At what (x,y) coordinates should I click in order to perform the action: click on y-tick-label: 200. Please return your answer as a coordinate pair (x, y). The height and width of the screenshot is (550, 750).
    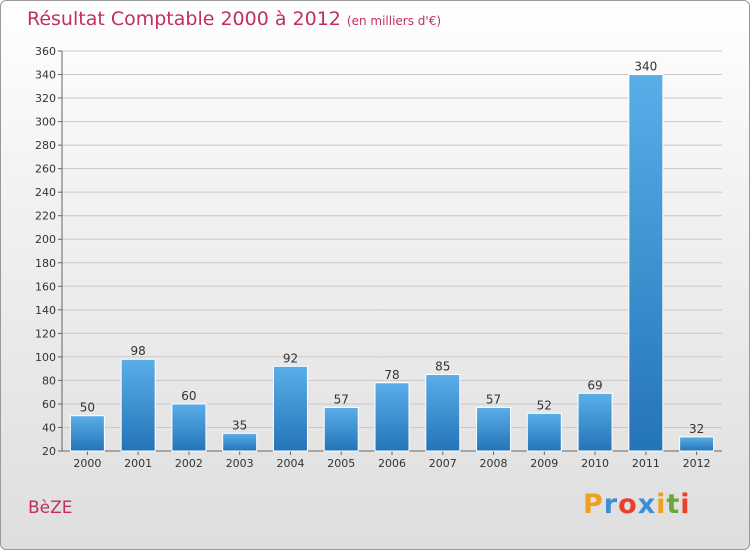
    Looking at the image, I should click on (45, 239).